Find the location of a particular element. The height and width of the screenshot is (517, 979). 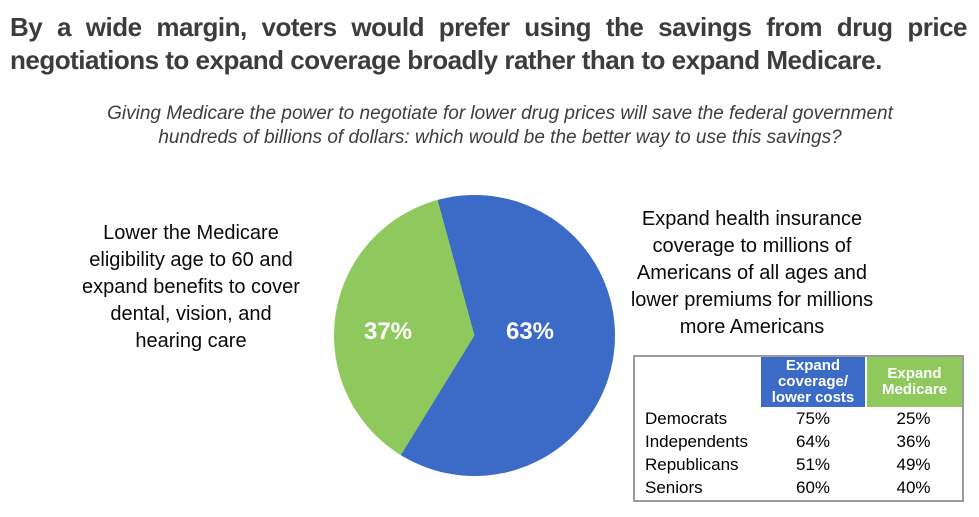

medicare-value: 40% is located at coordinates (913, 488).